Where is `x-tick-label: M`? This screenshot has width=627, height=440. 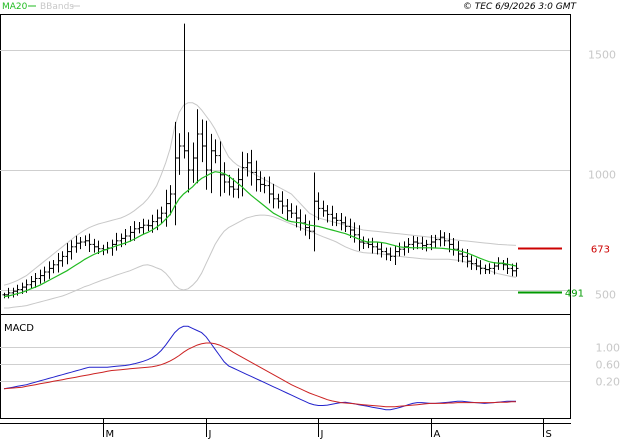
x-tick-label: M is located at coordinates (110, 434).